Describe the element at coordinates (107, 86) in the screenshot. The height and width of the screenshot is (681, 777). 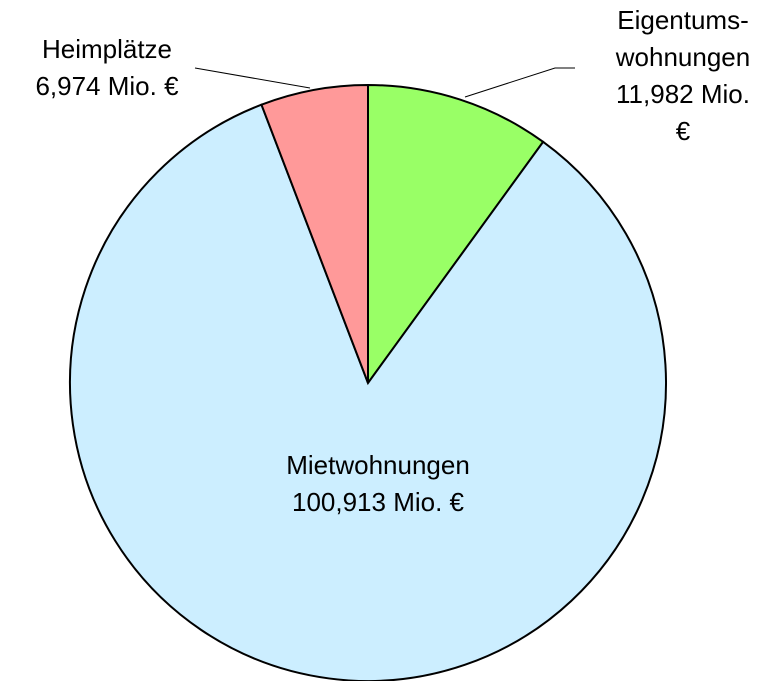
I see `value-label: 6,974 Mio. €` at that location.